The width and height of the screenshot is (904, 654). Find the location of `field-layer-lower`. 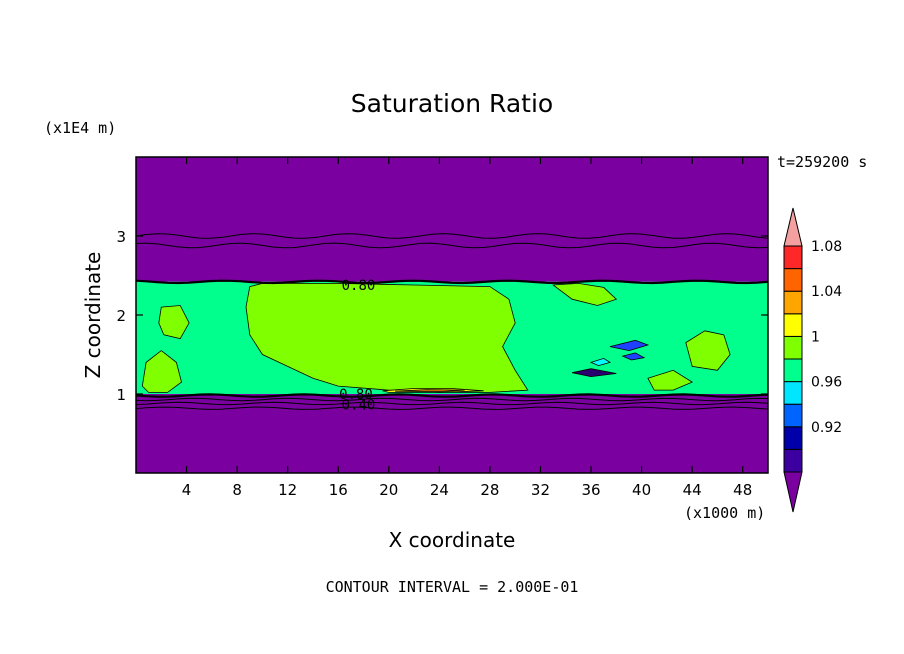

field-layer-lower is located at coordinates (452, 433).